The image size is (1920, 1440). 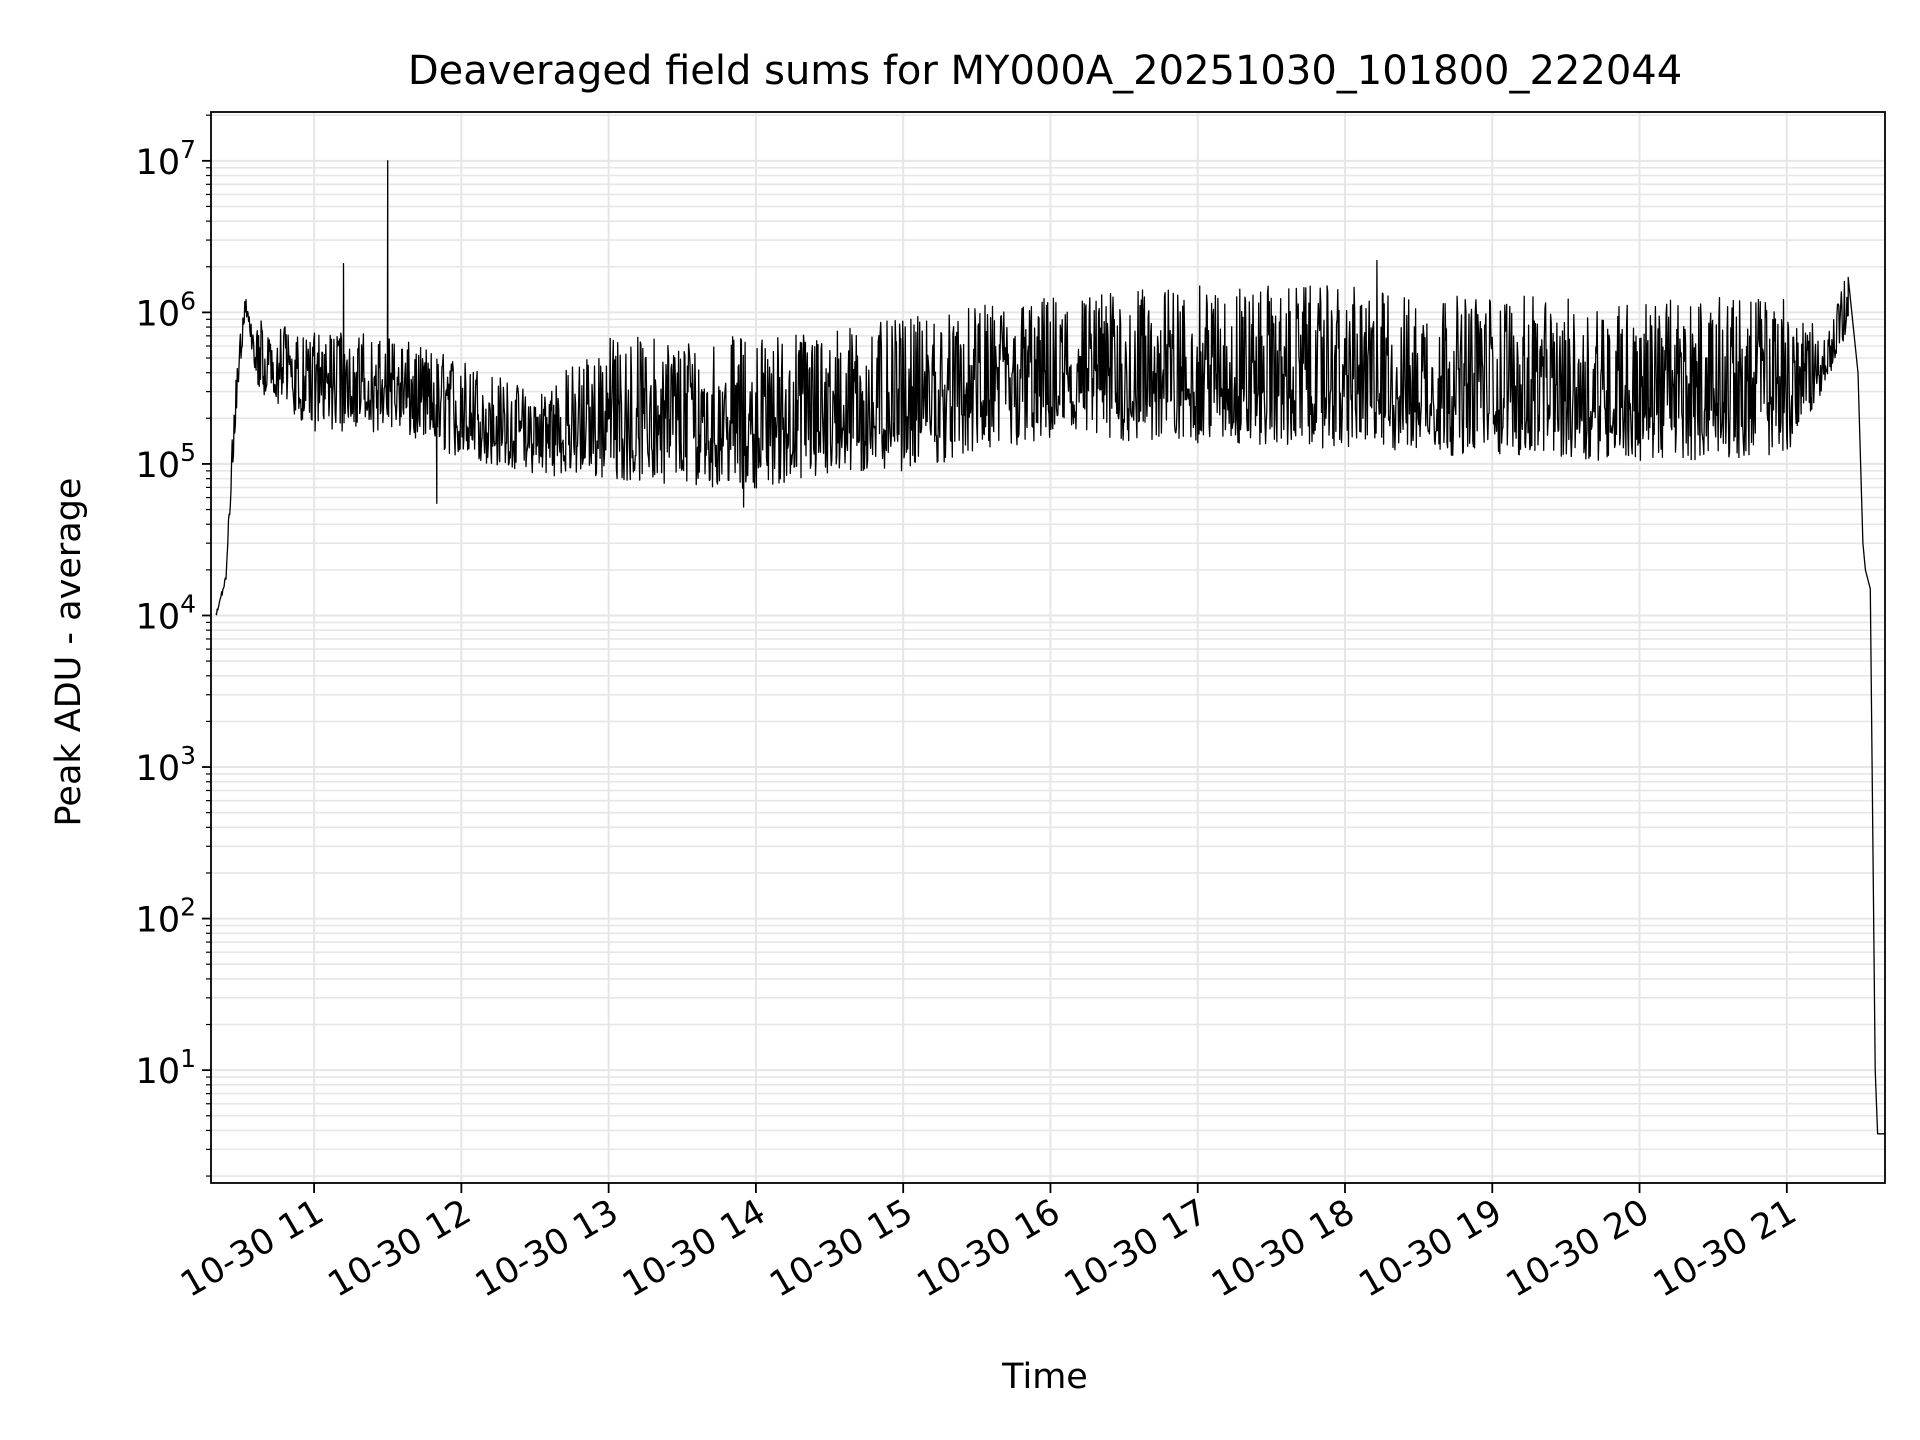 What do you see at coordinates (188, 603) in the screenshot?
I see `y-tick-exponent: 4` at bounding box center [188, 603].